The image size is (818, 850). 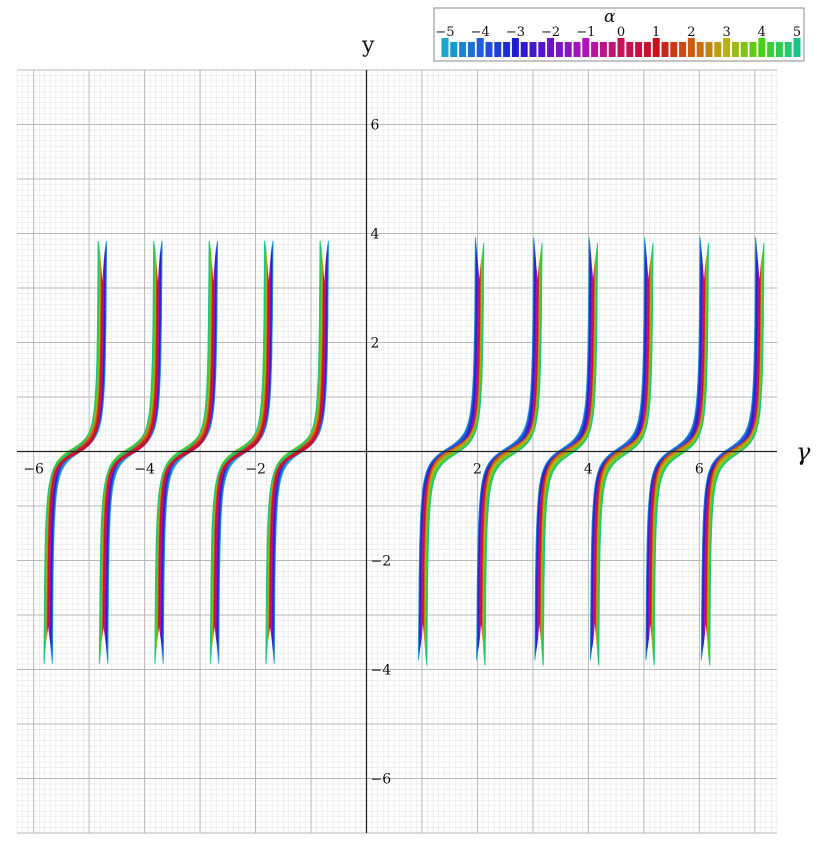 I want to click on colorbar: α −5 −4 −3 −2 −1 0 1 2 3 4 5, so click(x=619, y=34).